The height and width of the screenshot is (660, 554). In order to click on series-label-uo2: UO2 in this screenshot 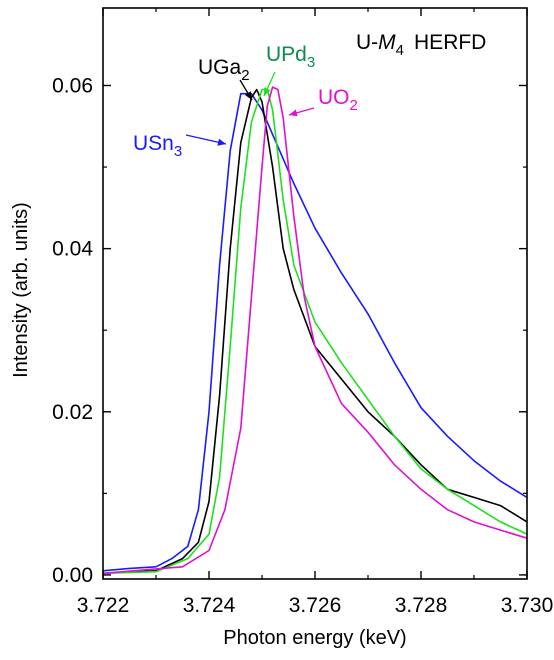, I will do `click(338, 100)`.